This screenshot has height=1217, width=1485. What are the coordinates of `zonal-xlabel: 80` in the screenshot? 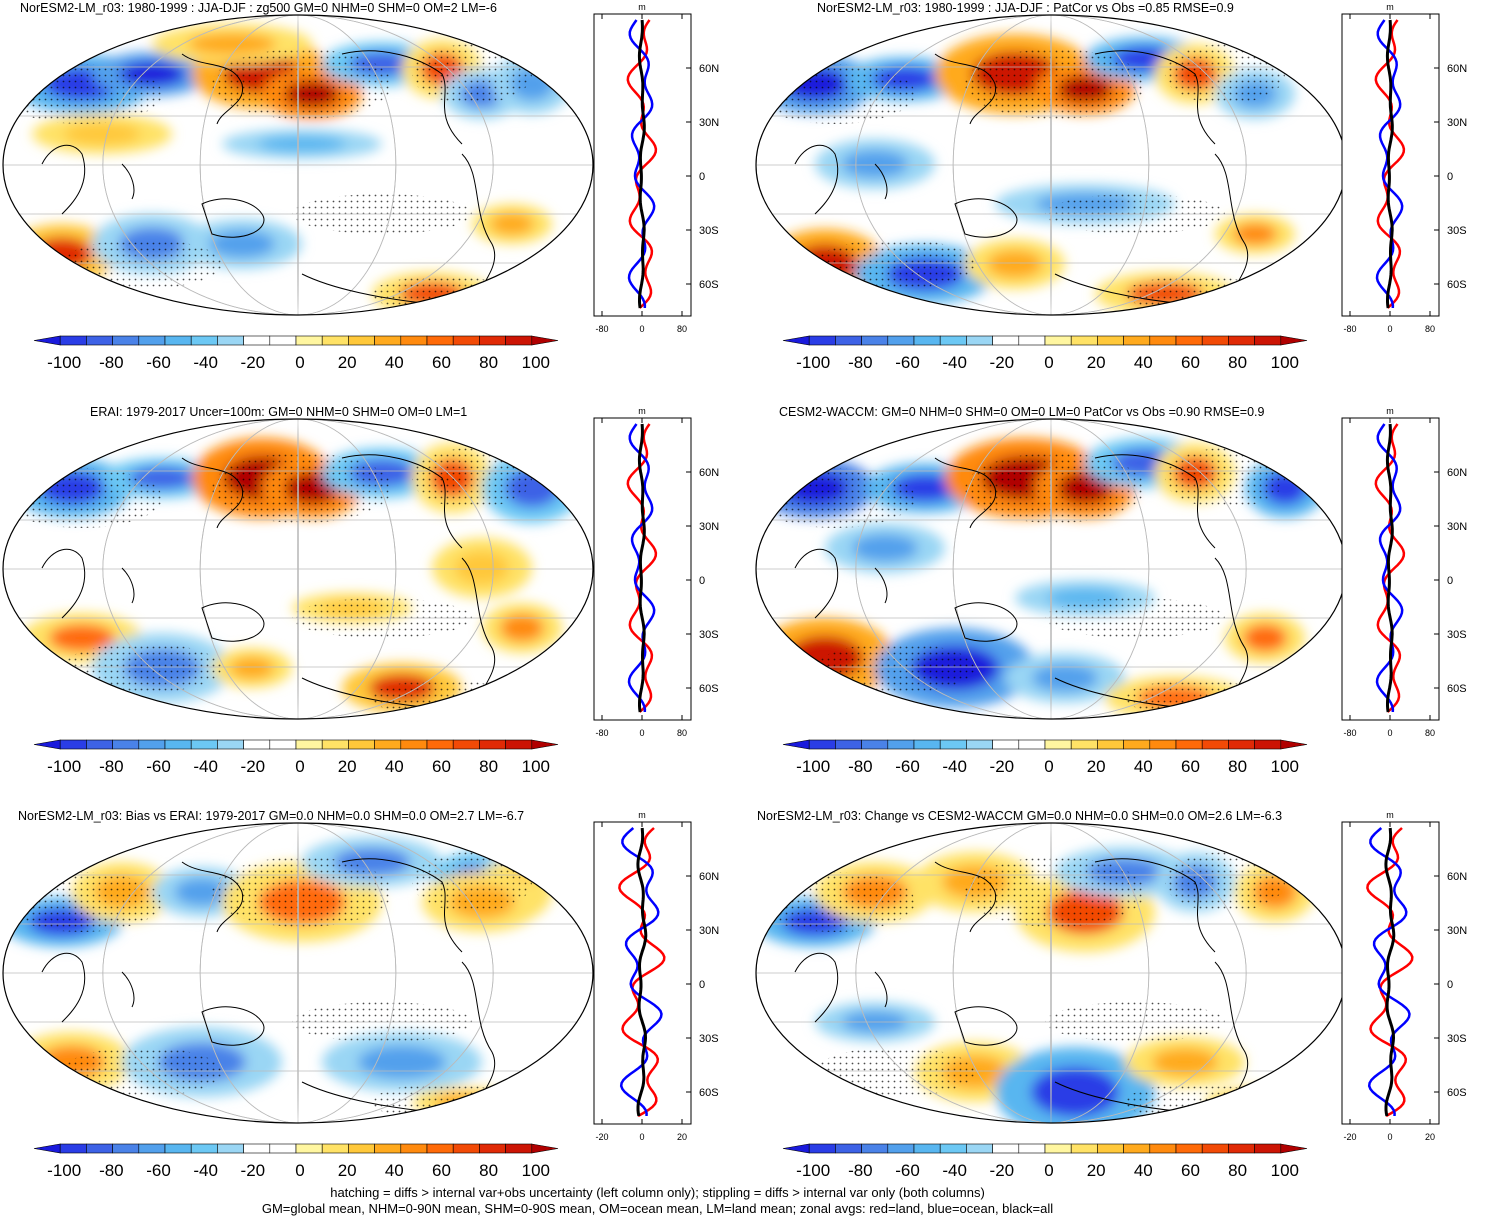 It's located at (682, 329).